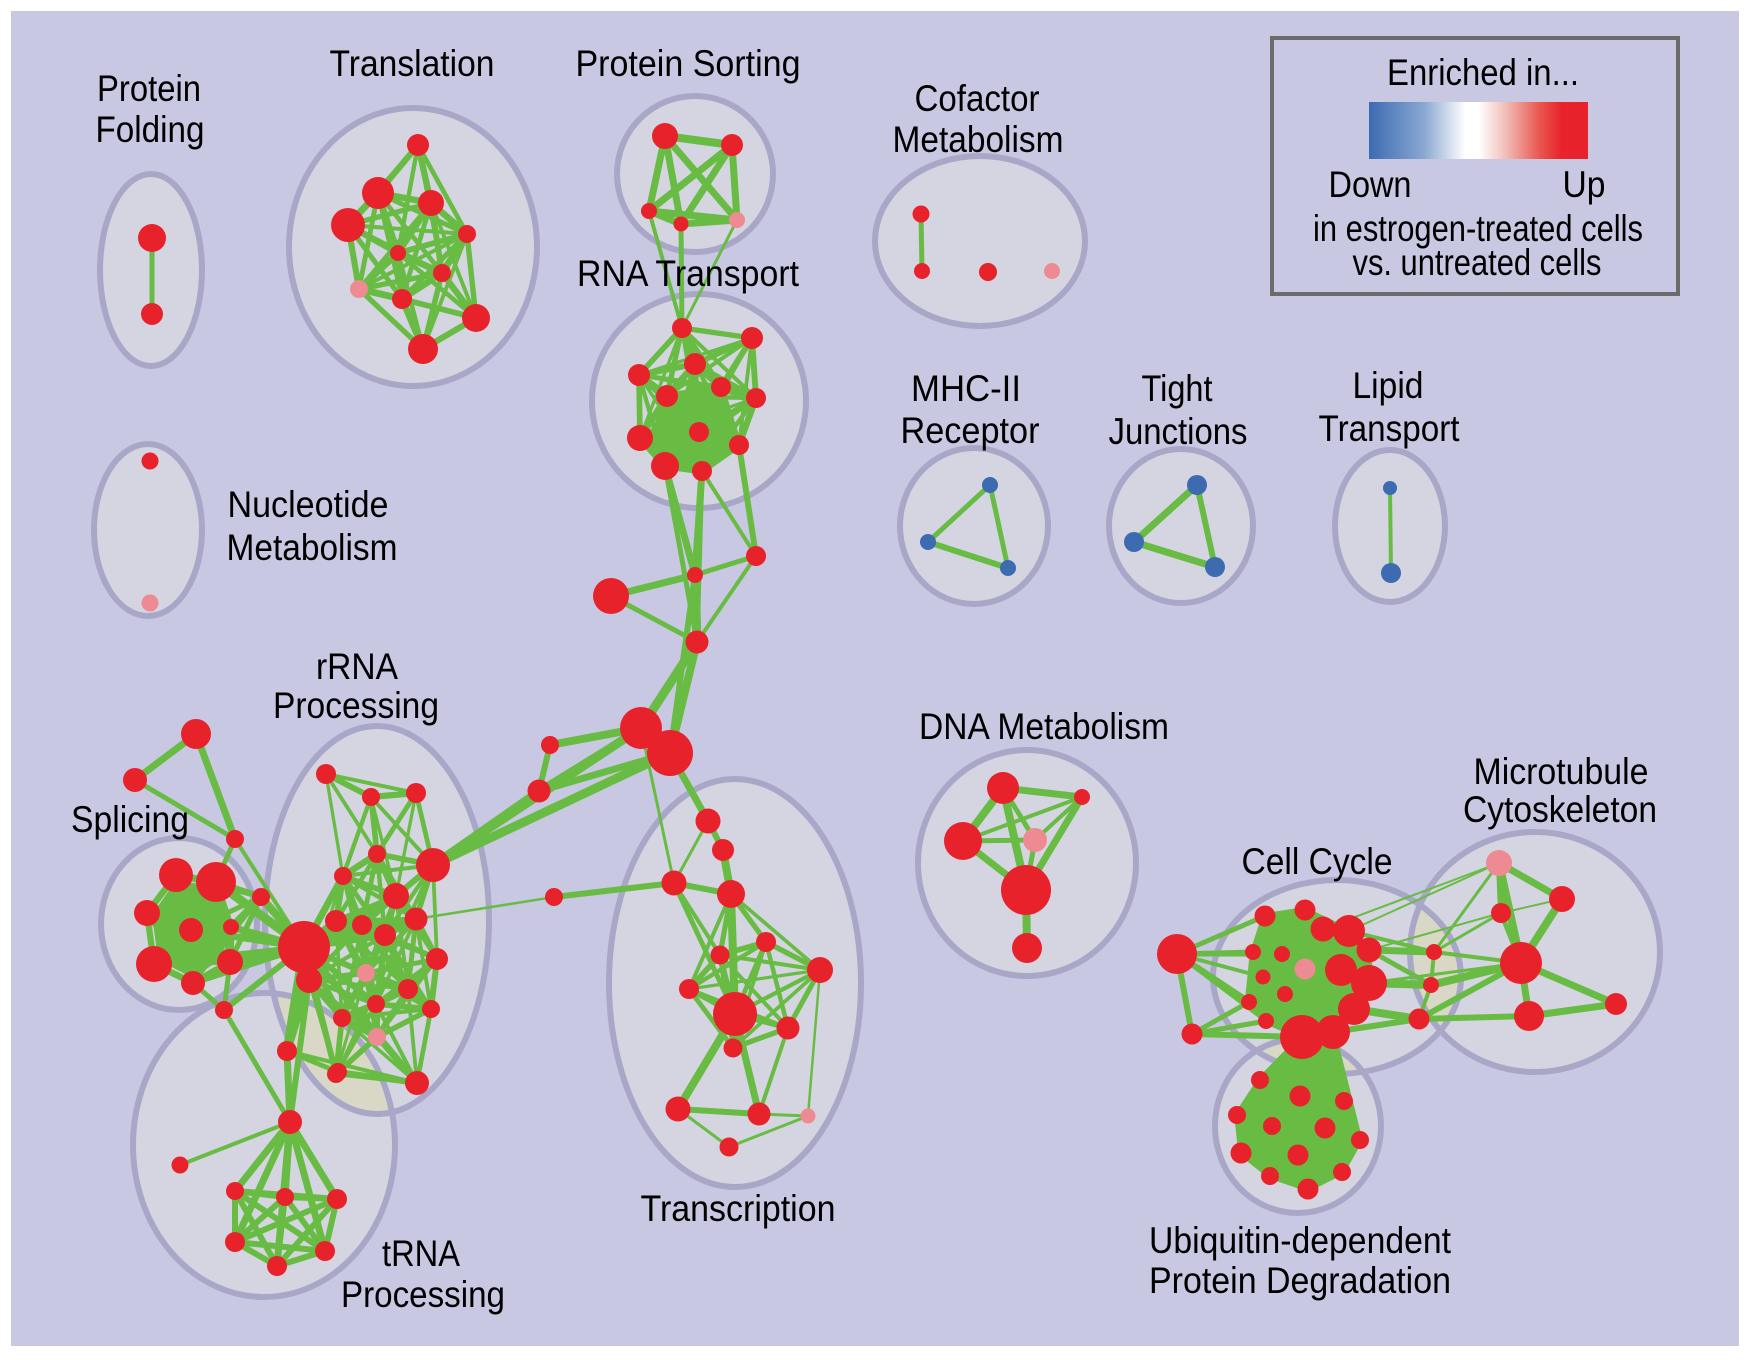  What do you see at coordinates (688, 273) in the screenshot?
I see `svg-text: RNA Transport` at bounding box center [688, 273].